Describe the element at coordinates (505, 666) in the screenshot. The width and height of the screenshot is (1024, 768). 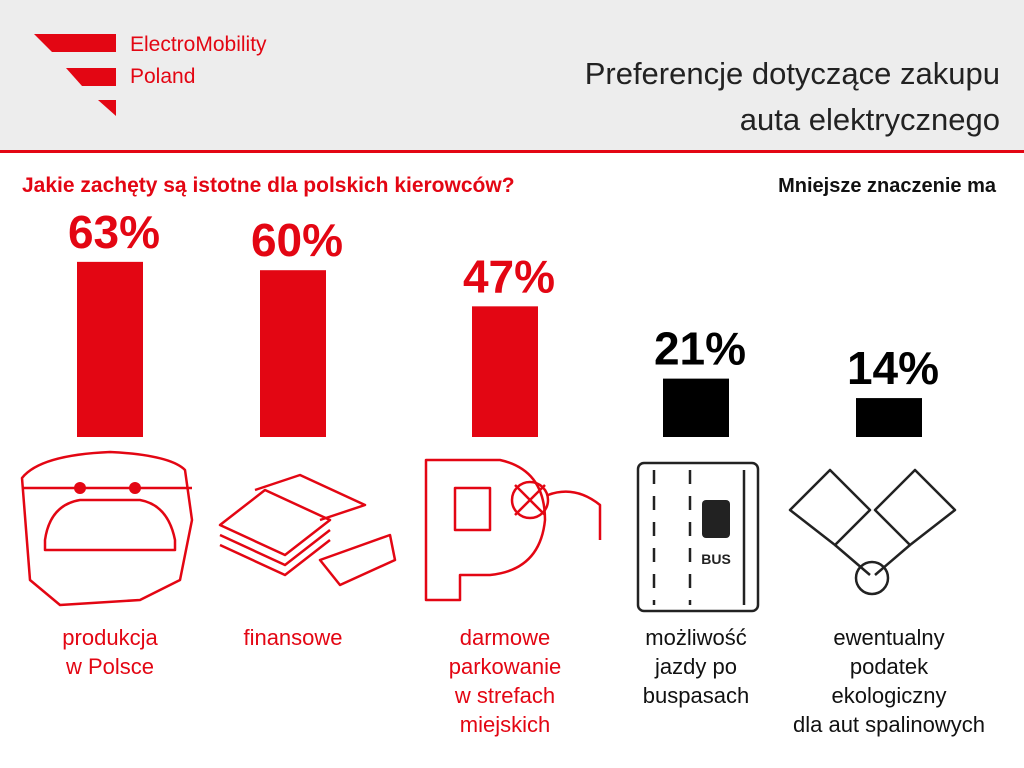
I see `category-label: parkowanie` at that location.